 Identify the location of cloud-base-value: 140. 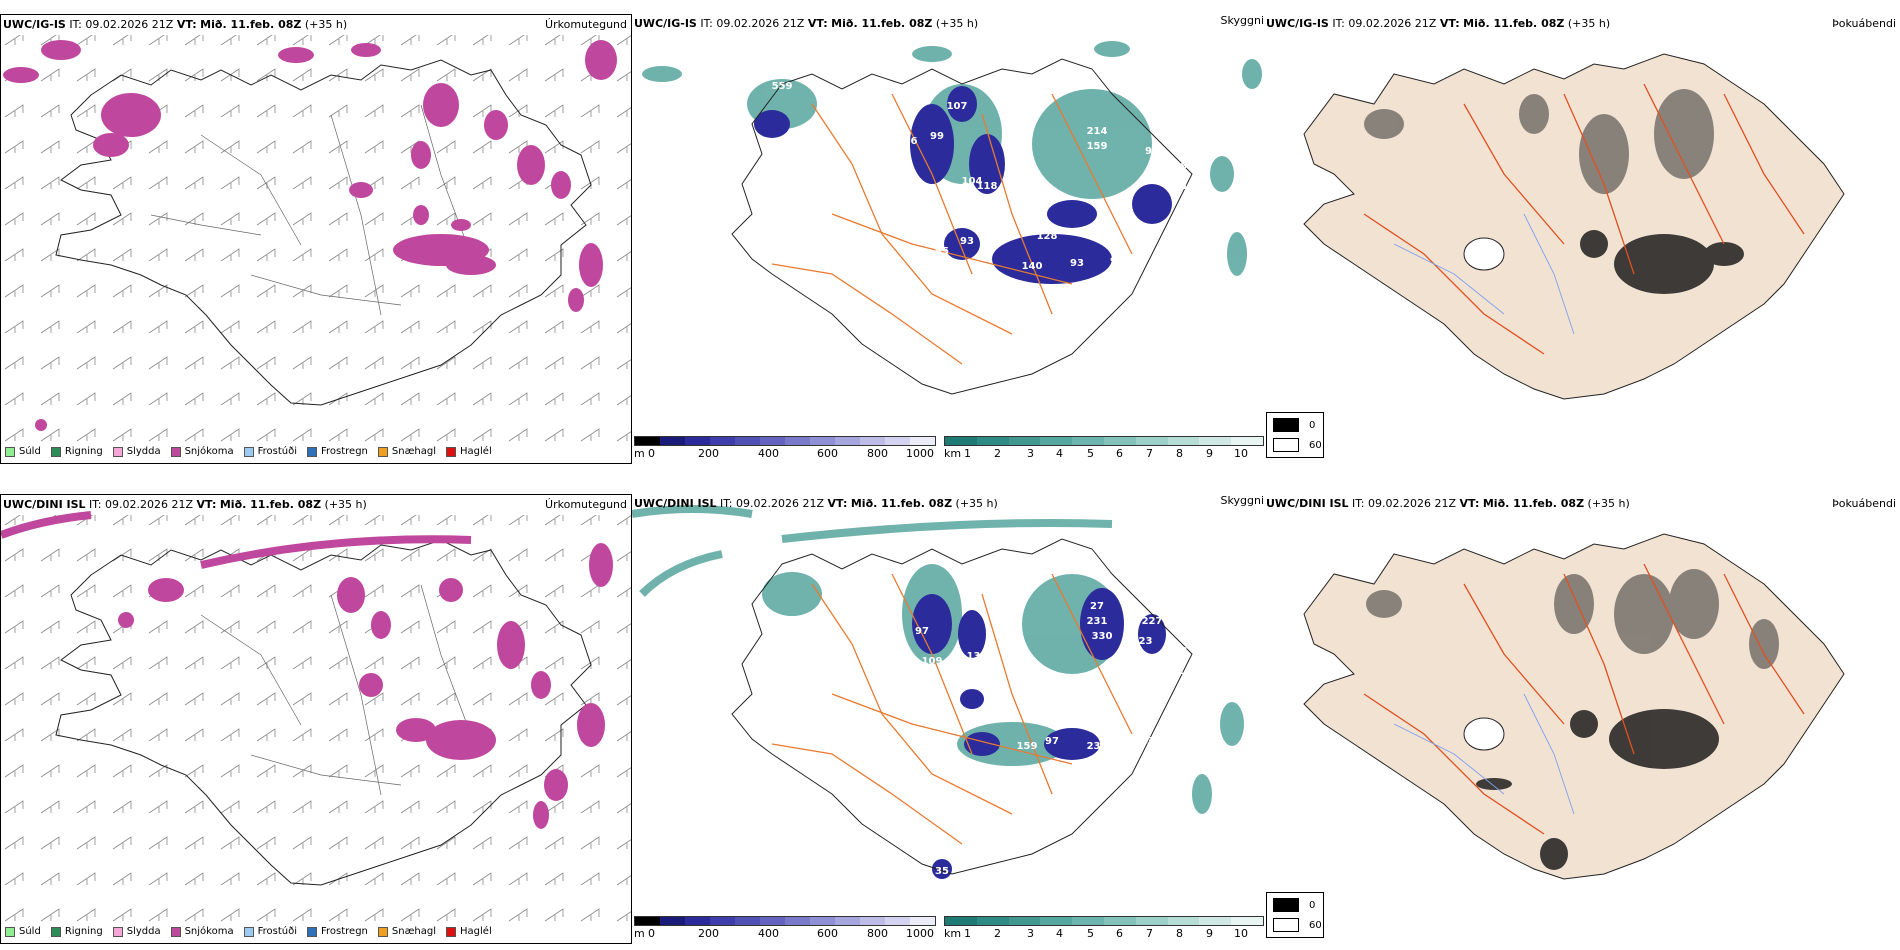
(1032, 266).